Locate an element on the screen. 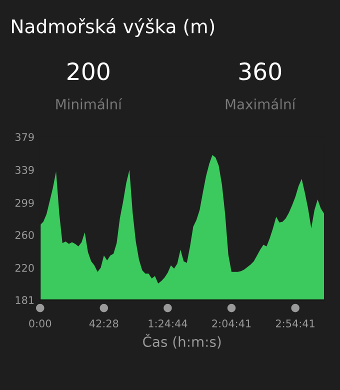 This screenshot has width=340, height=390. text: 200 is located at coordinates (89, 71).